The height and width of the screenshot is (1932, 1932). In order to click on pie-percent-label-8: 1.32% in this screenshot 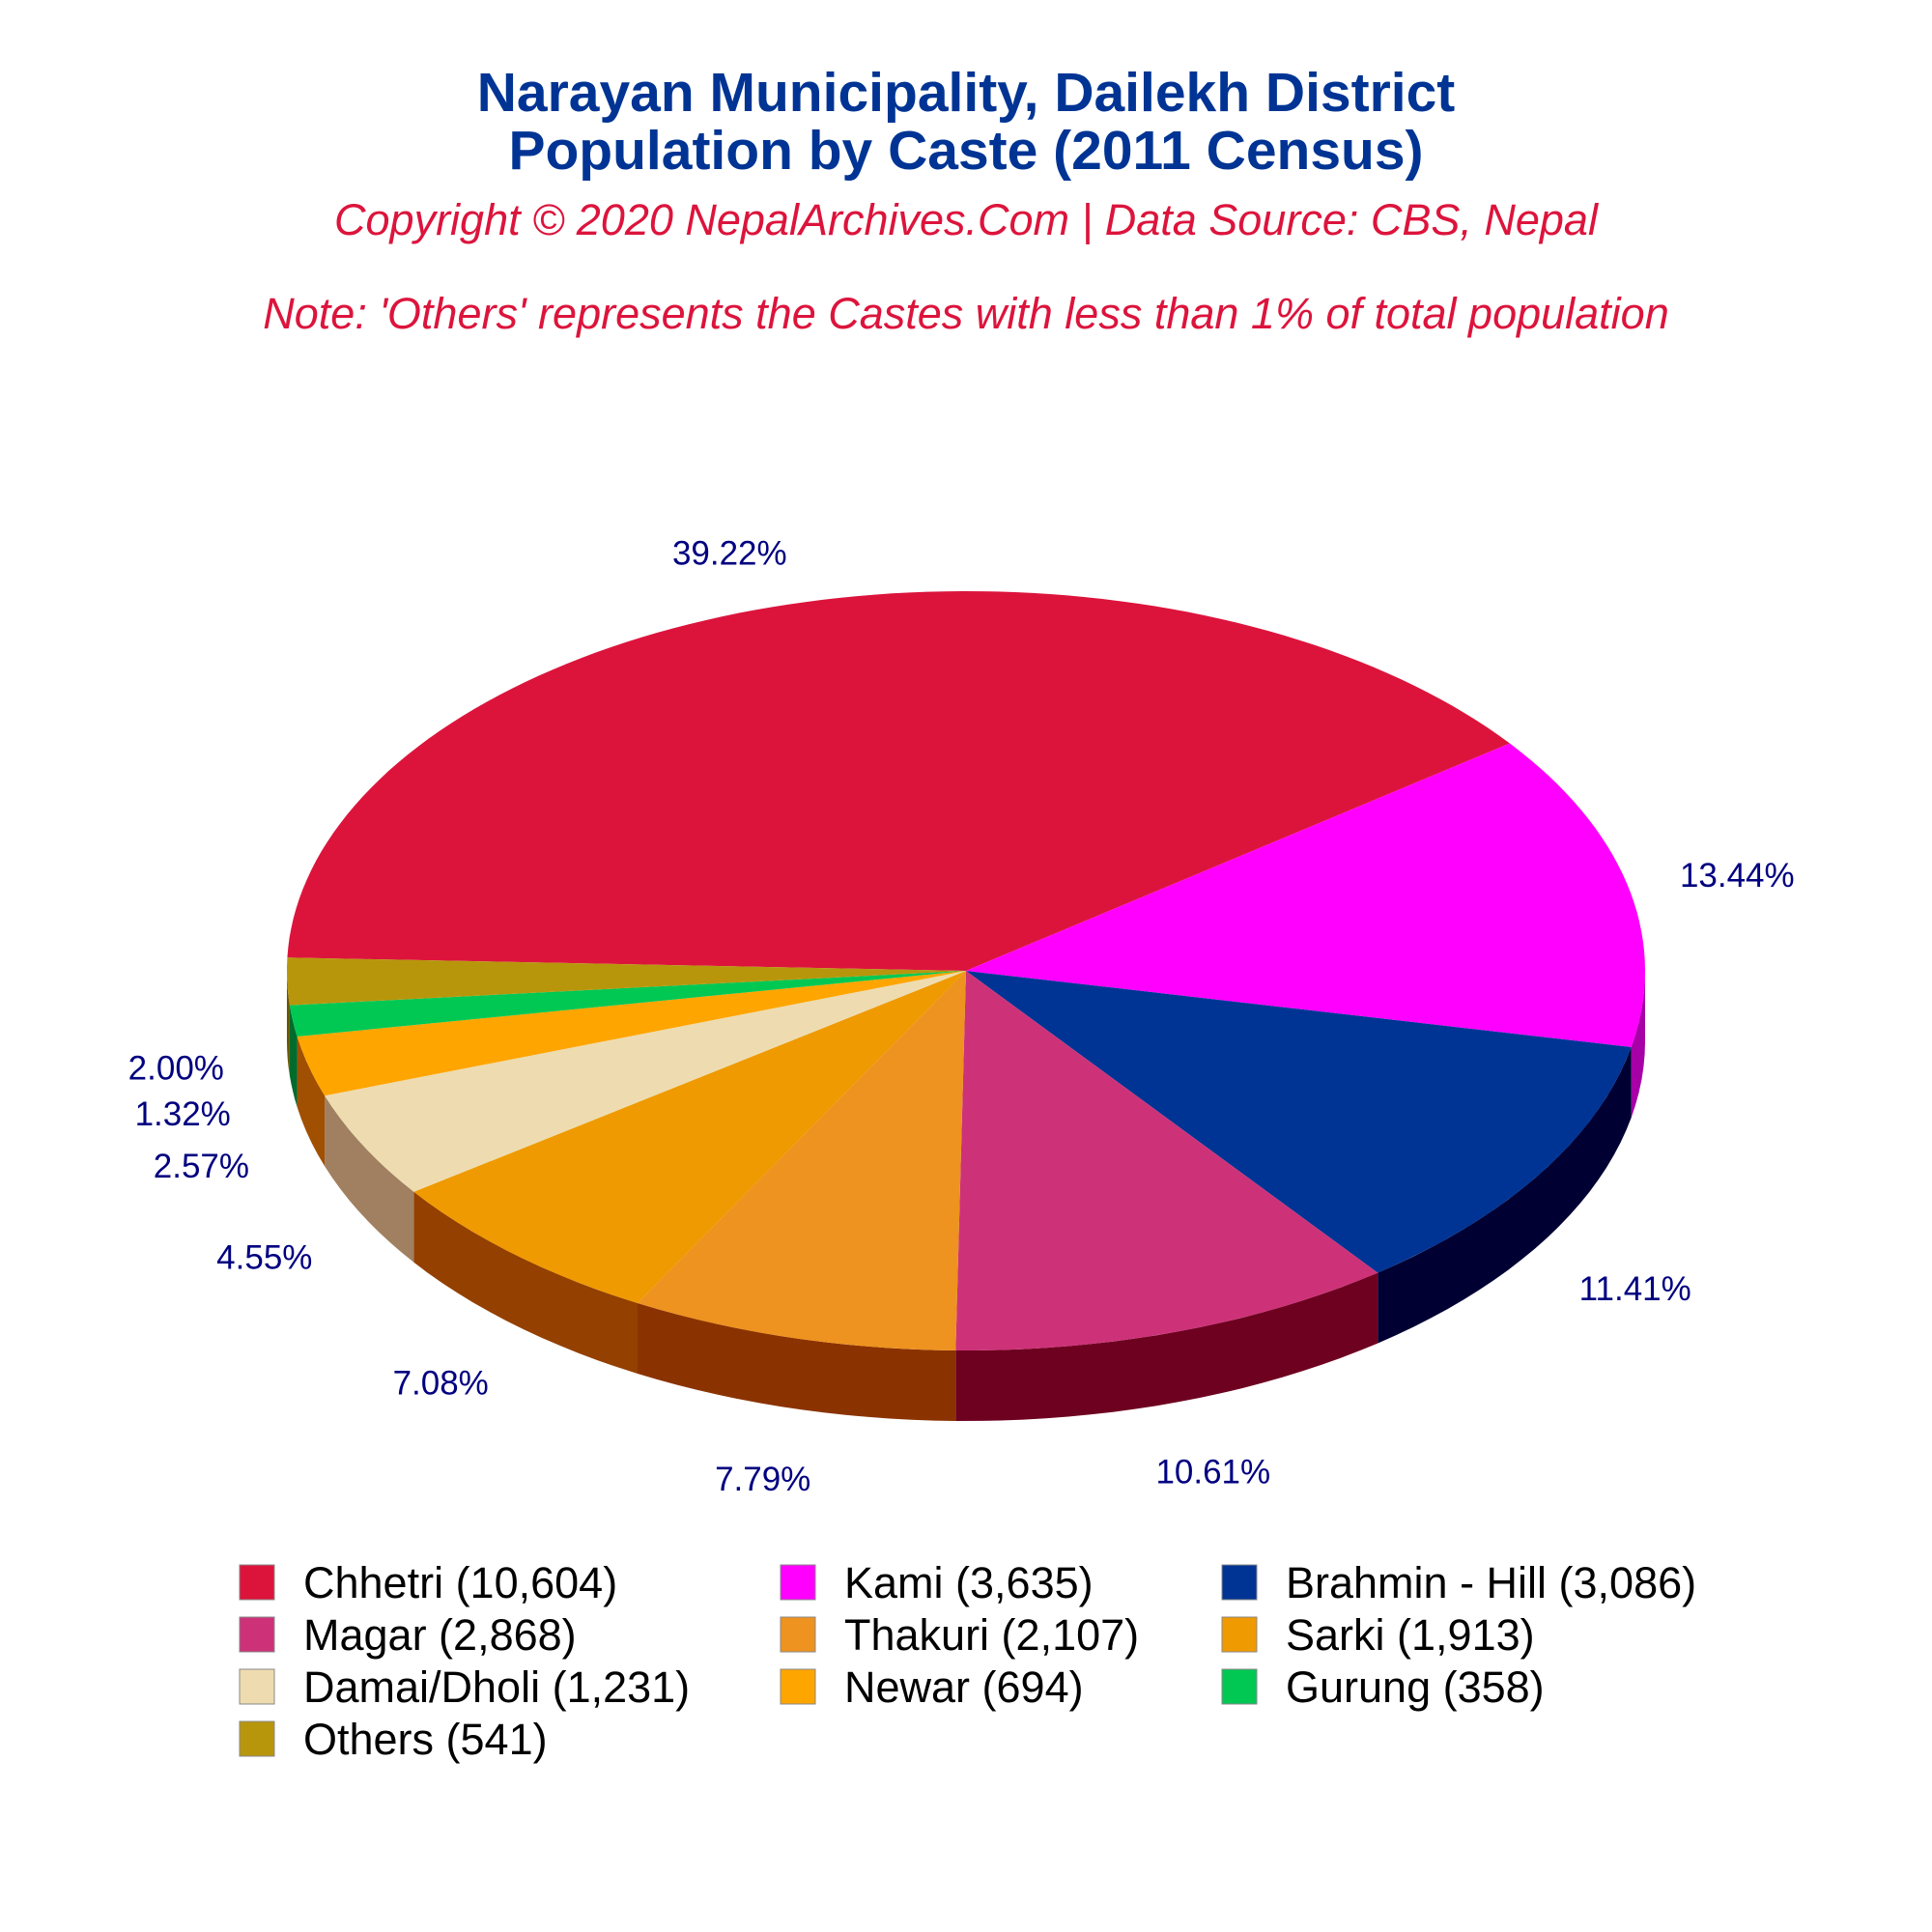, I will do `click(183, 1114)`.